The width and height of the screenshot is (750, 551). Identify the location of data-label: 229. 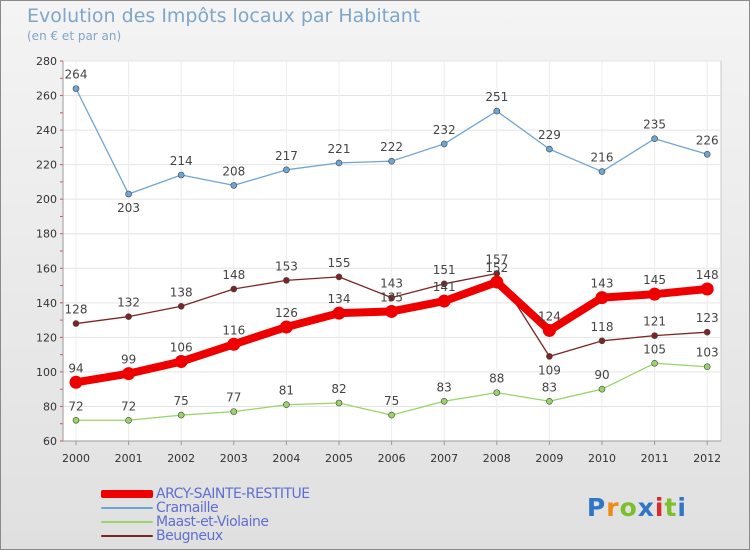
(549, 135).